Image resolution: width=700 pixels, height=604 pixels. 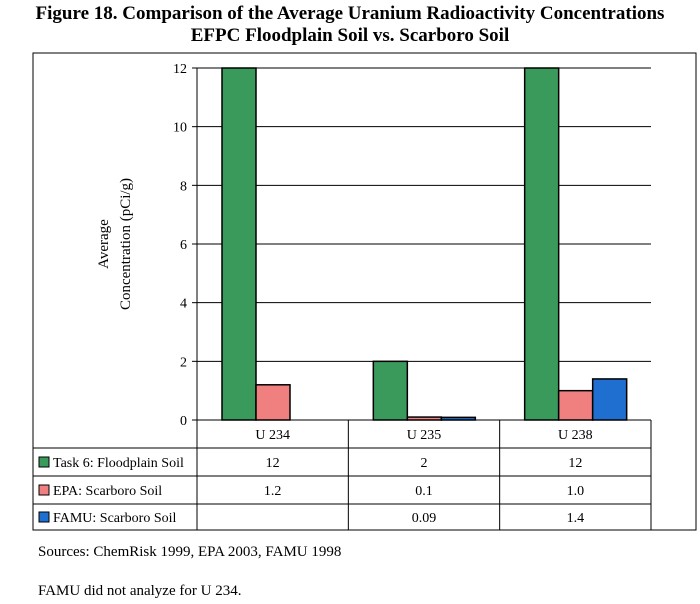 What do you see at coordinates (424, 463) in the screenshot?
I see `table-value: 2` at bounding box center [424, 463].